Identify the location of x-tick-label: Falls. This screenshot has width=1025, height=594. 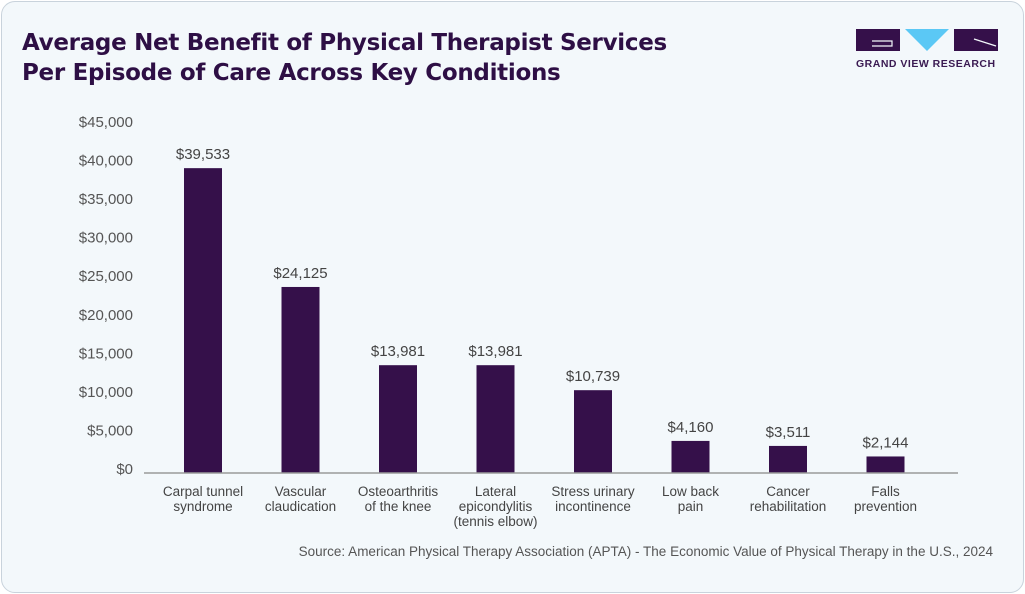
(885, 491).